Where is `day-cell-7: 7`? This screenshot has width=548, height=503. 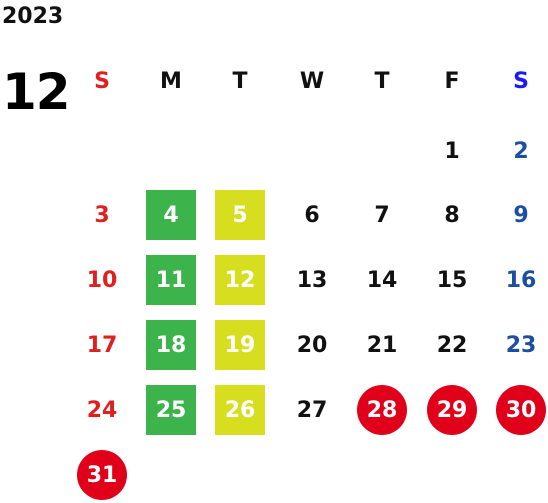 day-cell-7: 7 is located at coordinates (382, 215).